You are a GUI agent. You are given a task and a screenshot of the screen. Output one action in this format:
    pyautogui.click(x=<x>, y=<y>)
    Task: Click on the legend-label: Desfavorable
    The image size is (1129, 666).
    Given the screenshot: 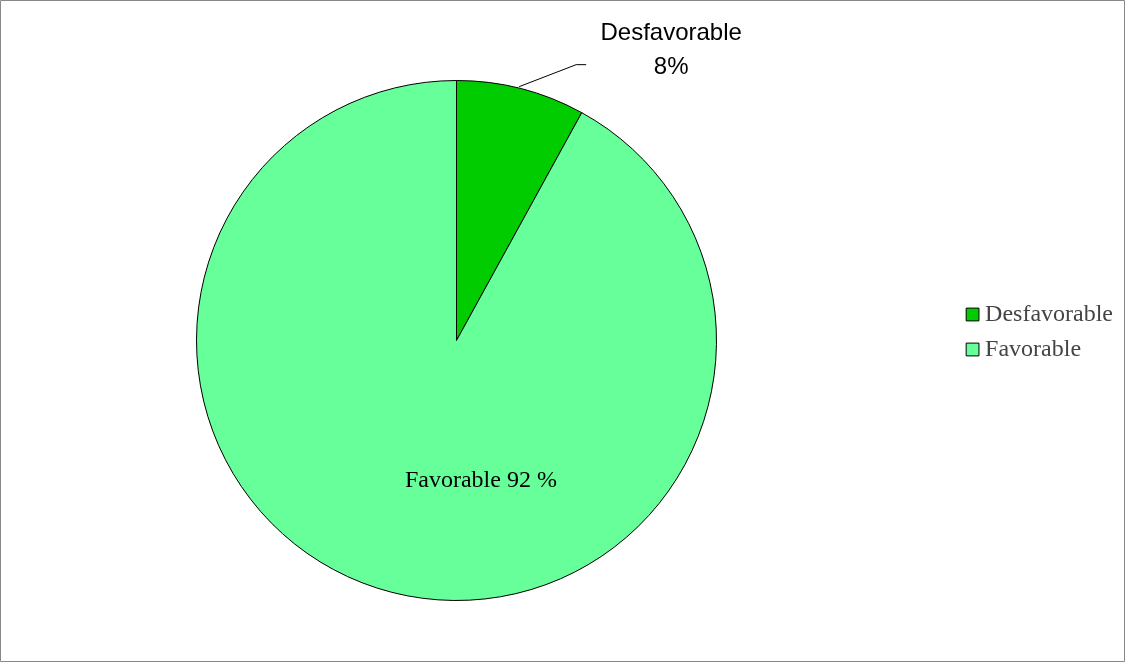 What is the action you would take?
    pyautogui.click(x=1049, y=313)
    